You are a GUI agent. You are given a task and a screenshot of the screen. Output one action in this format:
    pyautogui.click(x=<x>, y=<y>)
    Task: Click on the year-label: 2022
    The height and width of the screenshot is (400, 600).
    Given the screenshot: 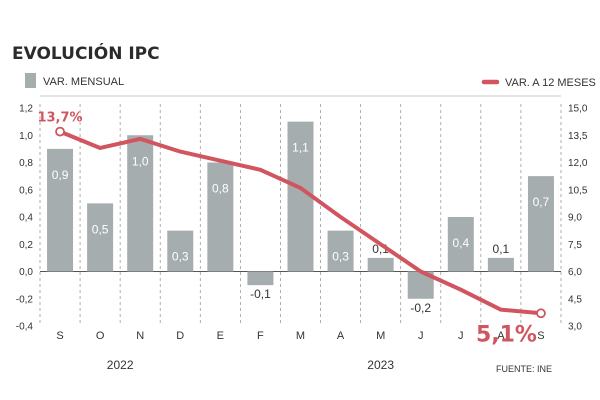 What is the action you would take?
    pyautogui.click(x=120, y=365)
    